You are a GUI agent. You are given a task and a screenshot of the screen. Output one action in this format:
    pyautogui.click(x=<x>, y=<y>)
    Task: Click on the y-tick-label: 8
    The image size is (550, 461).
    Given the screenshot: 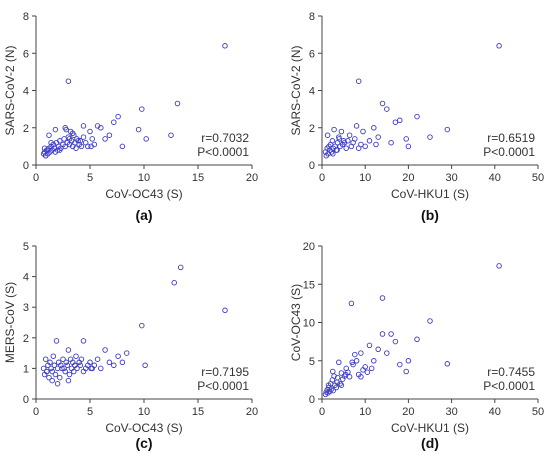 What is the action you would take?
    pyautogui.click(x=26, y=17)
    